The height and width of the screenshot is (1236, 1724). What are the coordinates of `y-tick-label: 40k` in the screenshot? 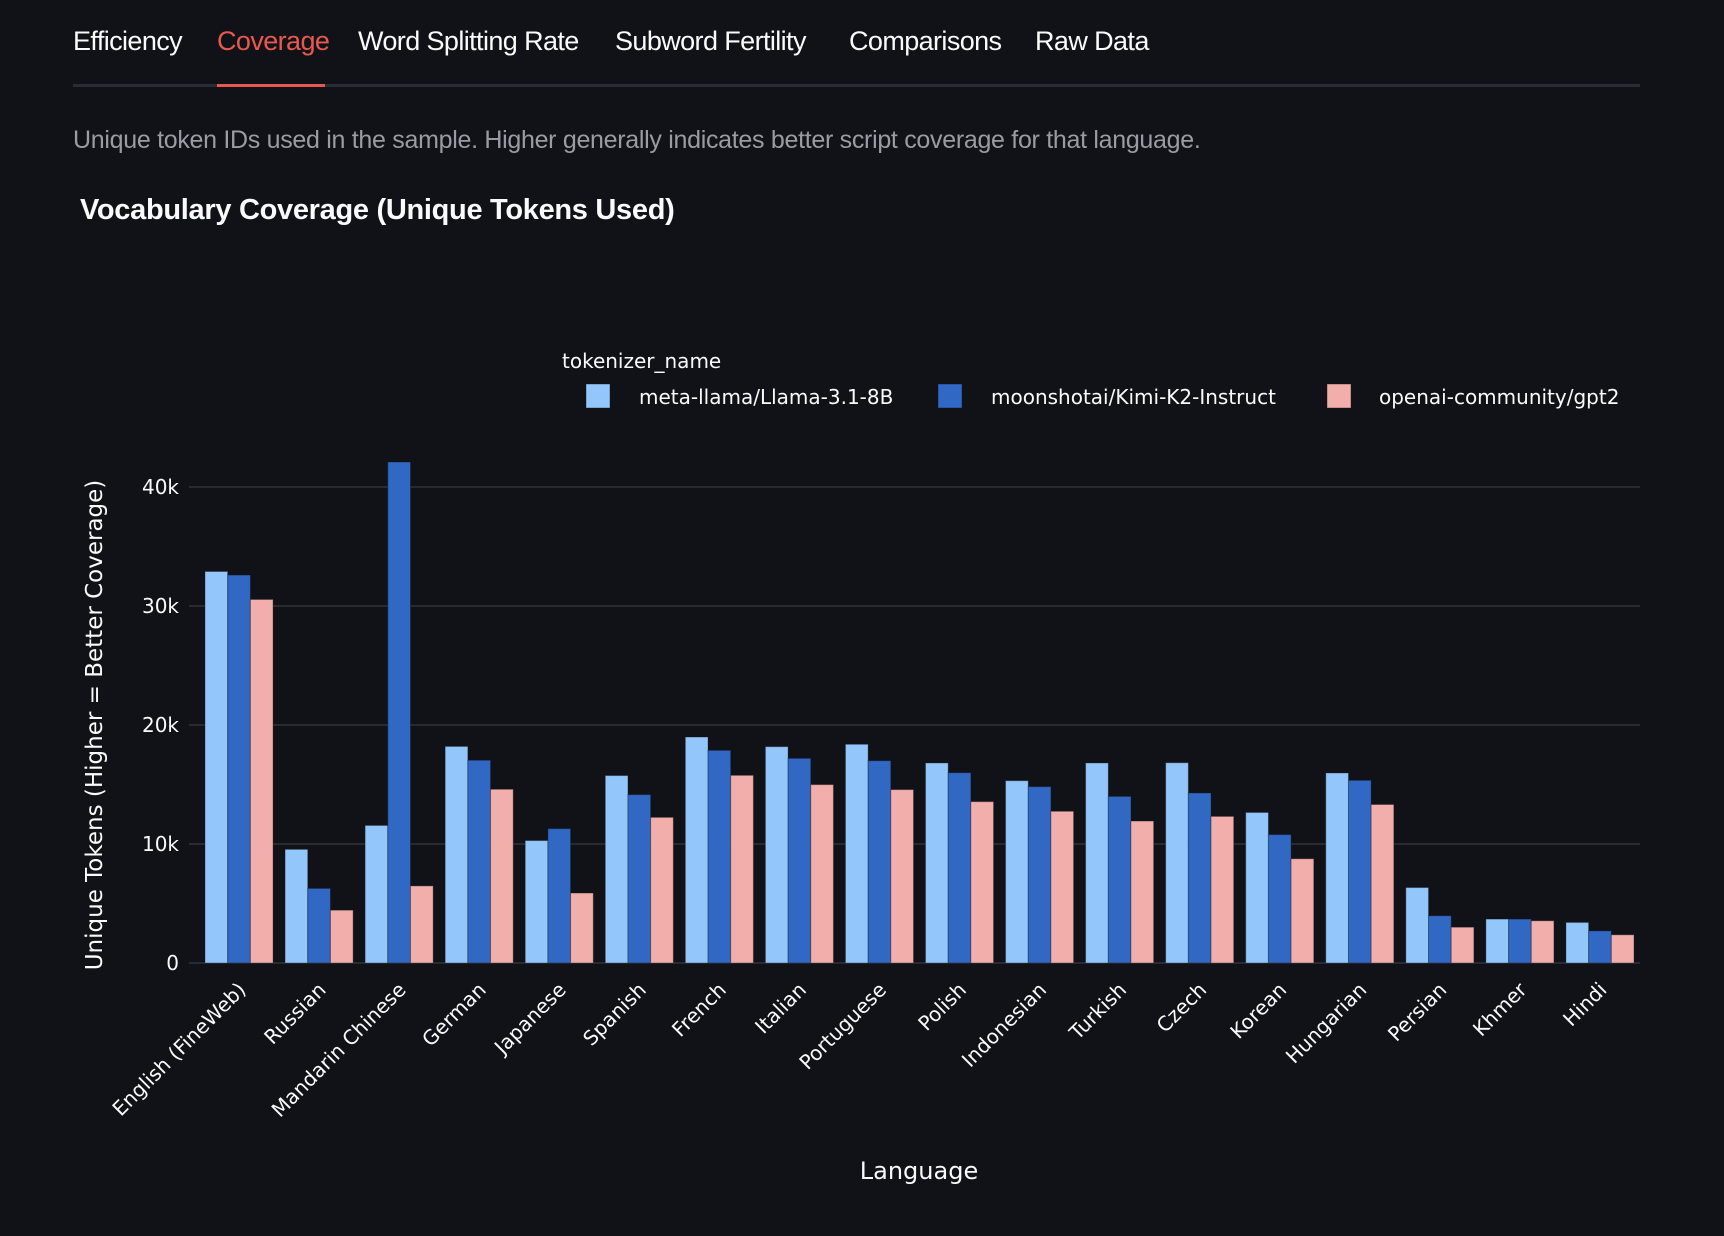 It's located at (160, 487).